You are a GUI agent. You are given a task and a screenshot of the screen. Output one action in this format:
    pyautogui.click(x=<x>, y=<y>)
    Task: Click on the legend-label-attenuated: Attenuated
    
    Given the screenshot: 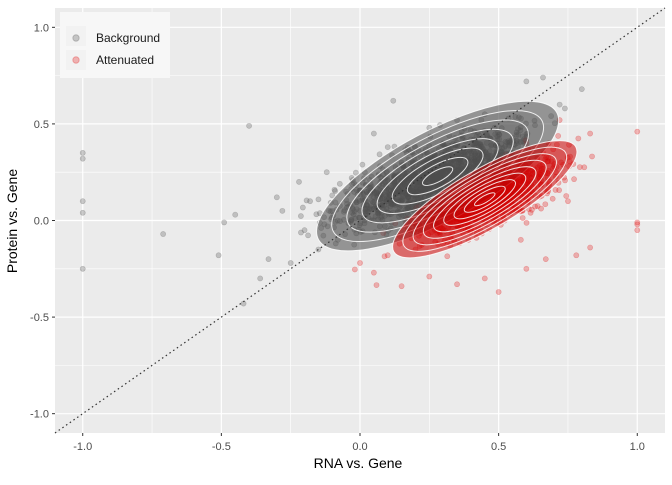 What is the action you would take?
    pyautogui.click(x=125, y=60)
    